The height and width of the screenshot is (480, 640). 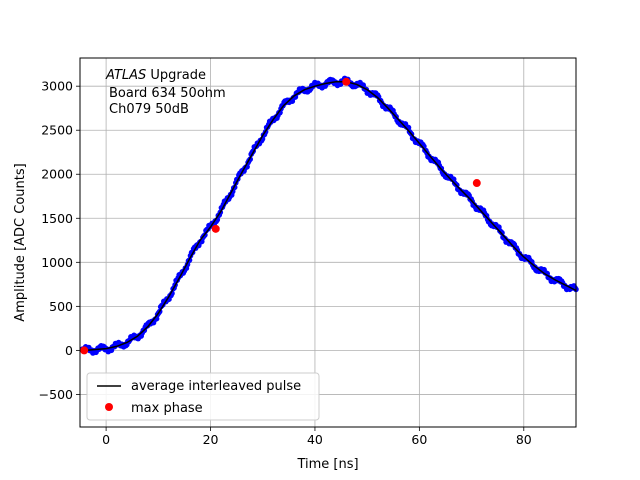 What do you see at coordinates (20, 242) in the screenshot?
I see `y-axis-label: Amplitude [ADC Counts]` at bounding box center [20, 242].